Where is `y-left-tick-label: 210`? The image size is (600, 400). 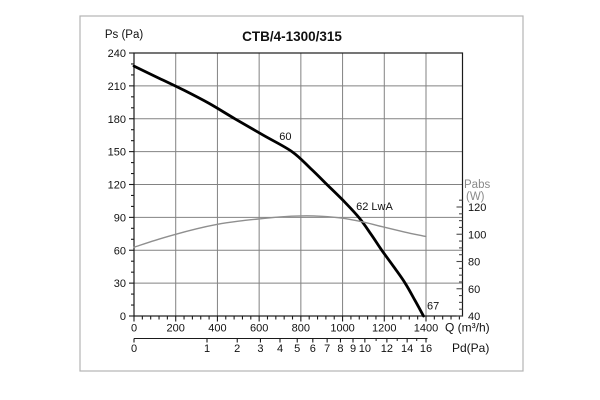
y-left-tick-label: 210 is located at coordinates (117, 87).